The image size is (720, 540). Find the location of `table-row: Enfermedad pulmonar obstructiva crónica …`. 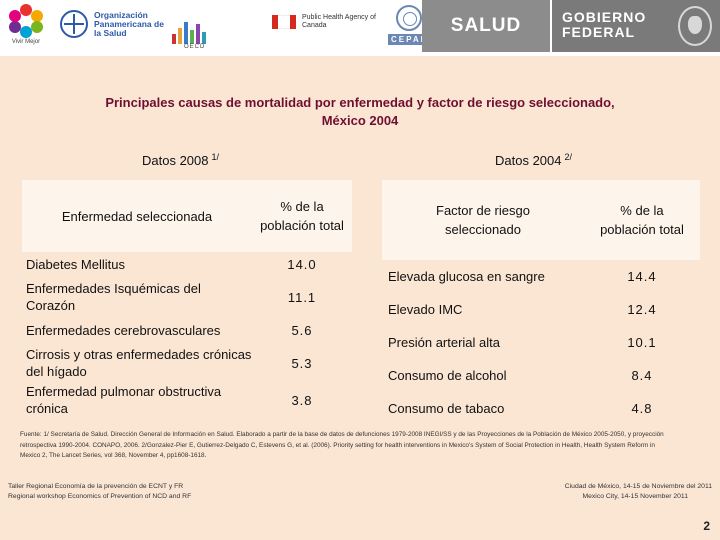

table-row: Enfermedad pulmonar obstructiva crónica … is located at coordinates (187, 400).